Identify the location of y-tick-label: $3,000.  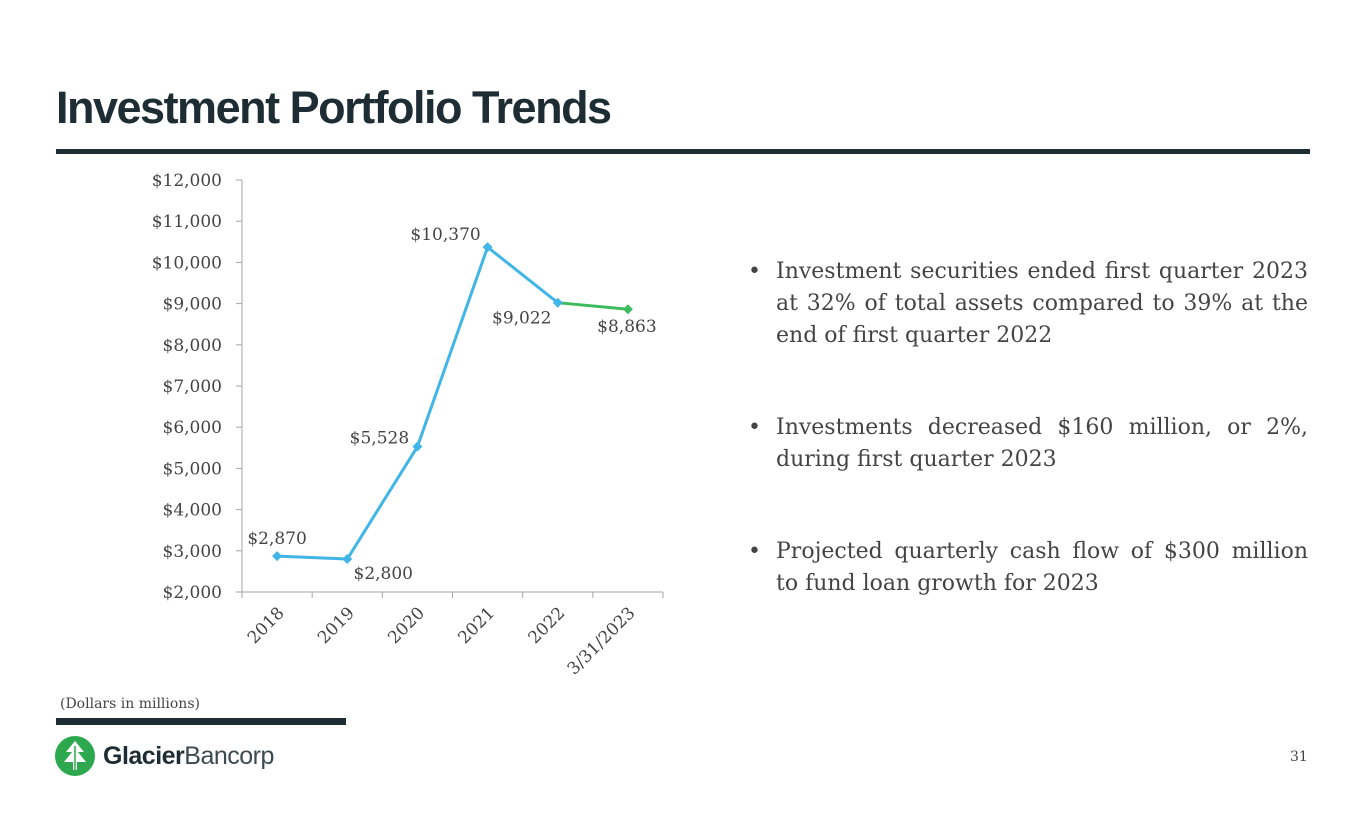
(192, 552).